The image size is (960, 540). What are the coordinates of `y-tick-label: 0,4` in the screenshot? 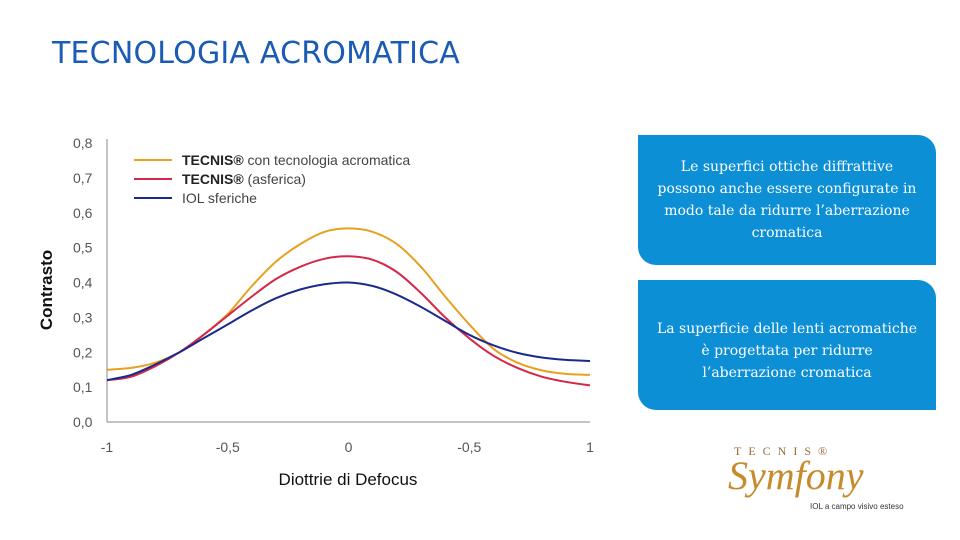 It's located at (83, 283).